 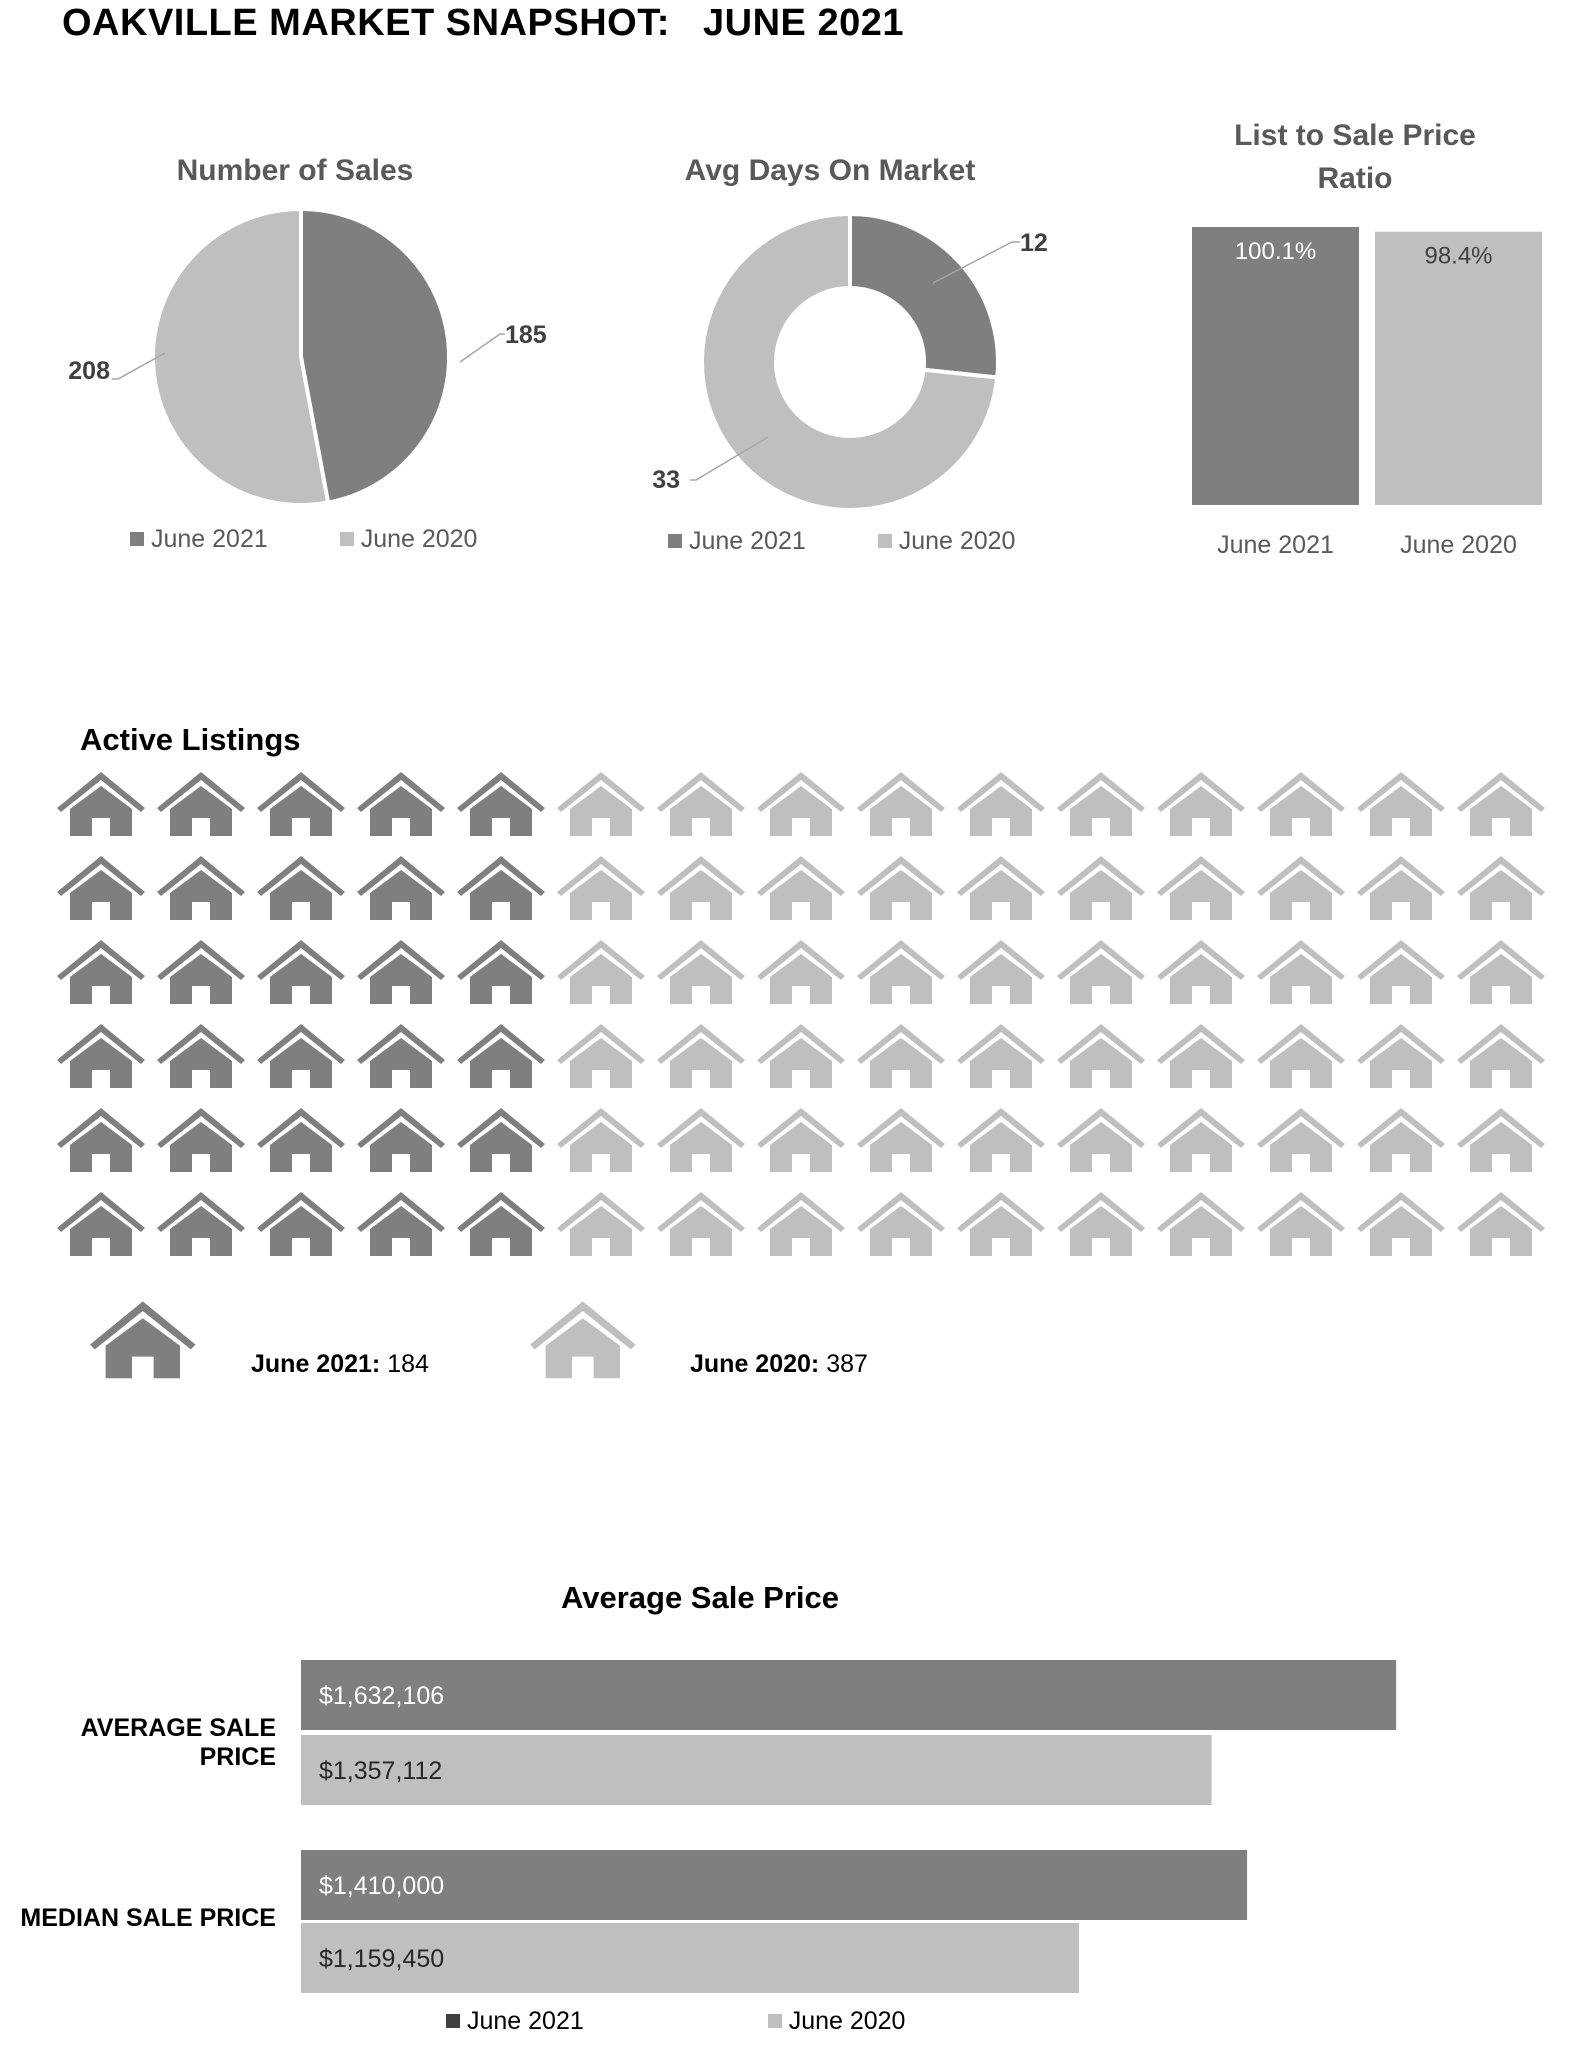 What do you see at coordinates (779, 1364) in the screenshot?
I see `active-legend-june-2020: June 2020: 387` at bounding box center [779, 1364].